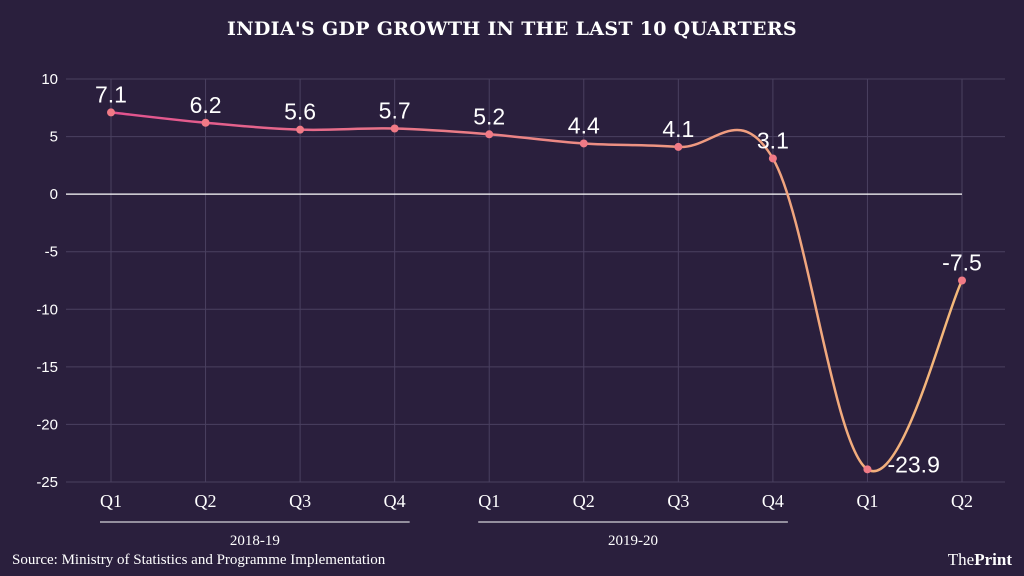 This screenshot has height=576, width=1024. I want to click on brand-logo: ThePrint, so click(980, 560).